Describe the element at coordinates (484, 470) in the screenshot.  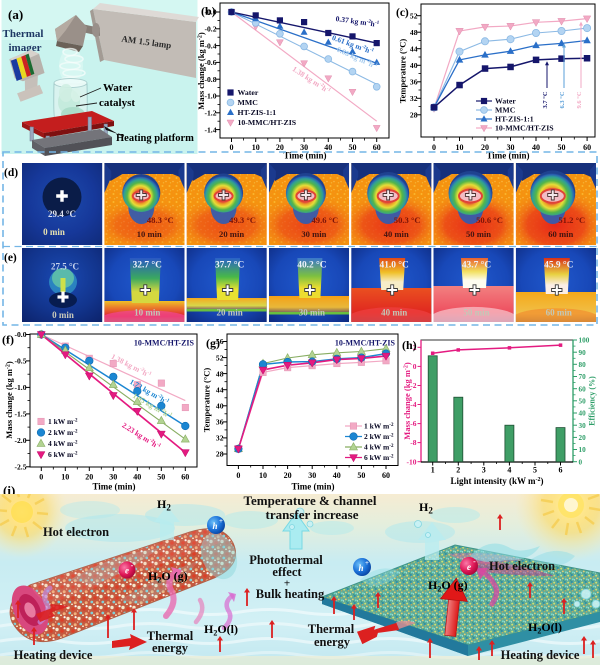
I see `svg-text: 3` at that location.